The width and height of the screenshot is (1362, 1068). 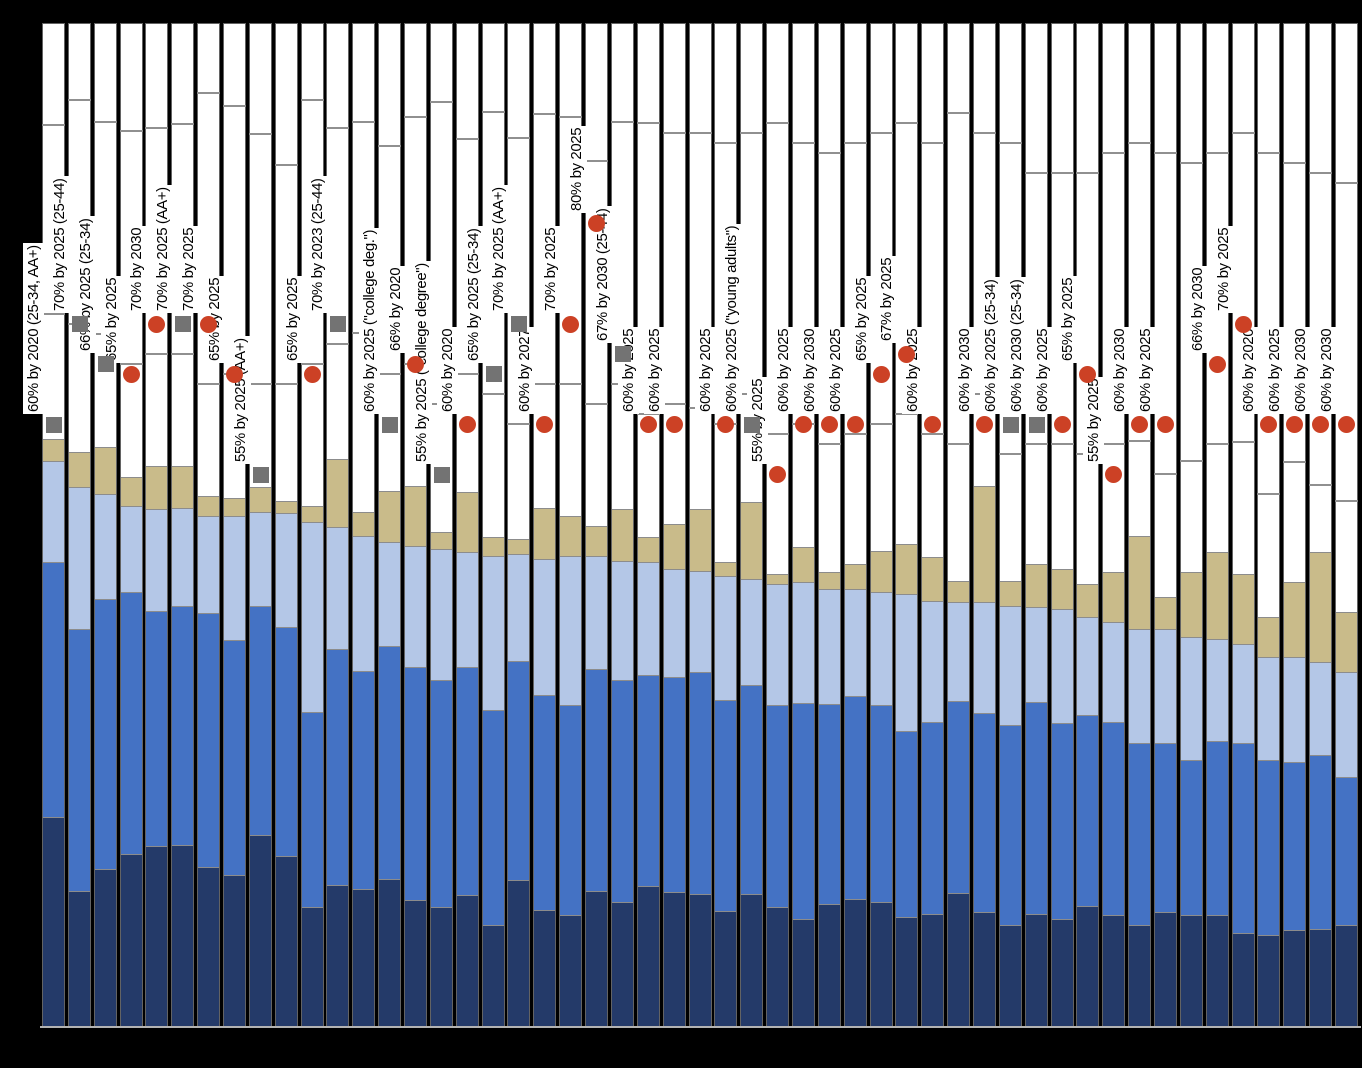 I want to click on goal-label: 60% by 2025 (25-34), so click(x=990, y=345).